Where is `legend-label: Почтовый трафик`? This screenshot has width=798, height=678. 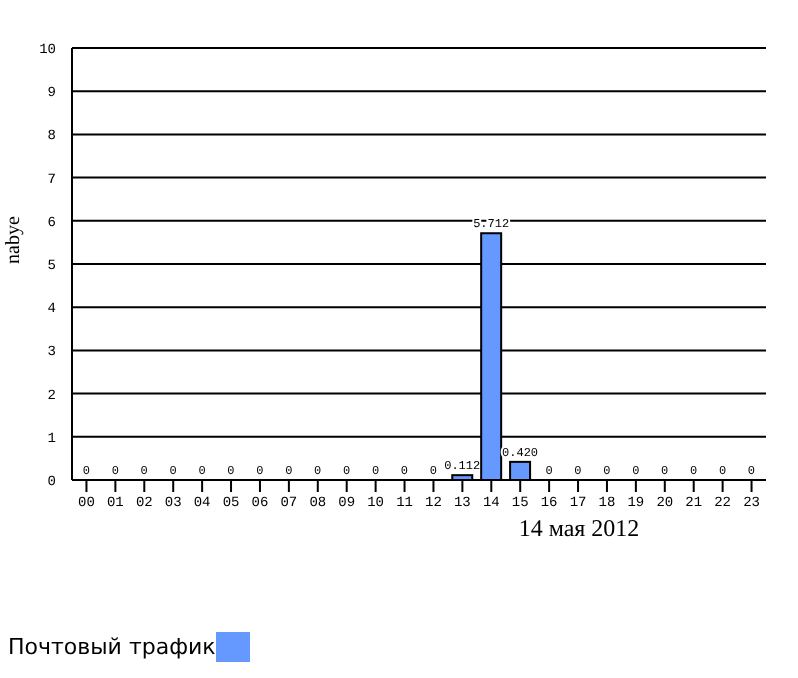
legend-label: Почтовый трафик is located at coordinates (112, 647).